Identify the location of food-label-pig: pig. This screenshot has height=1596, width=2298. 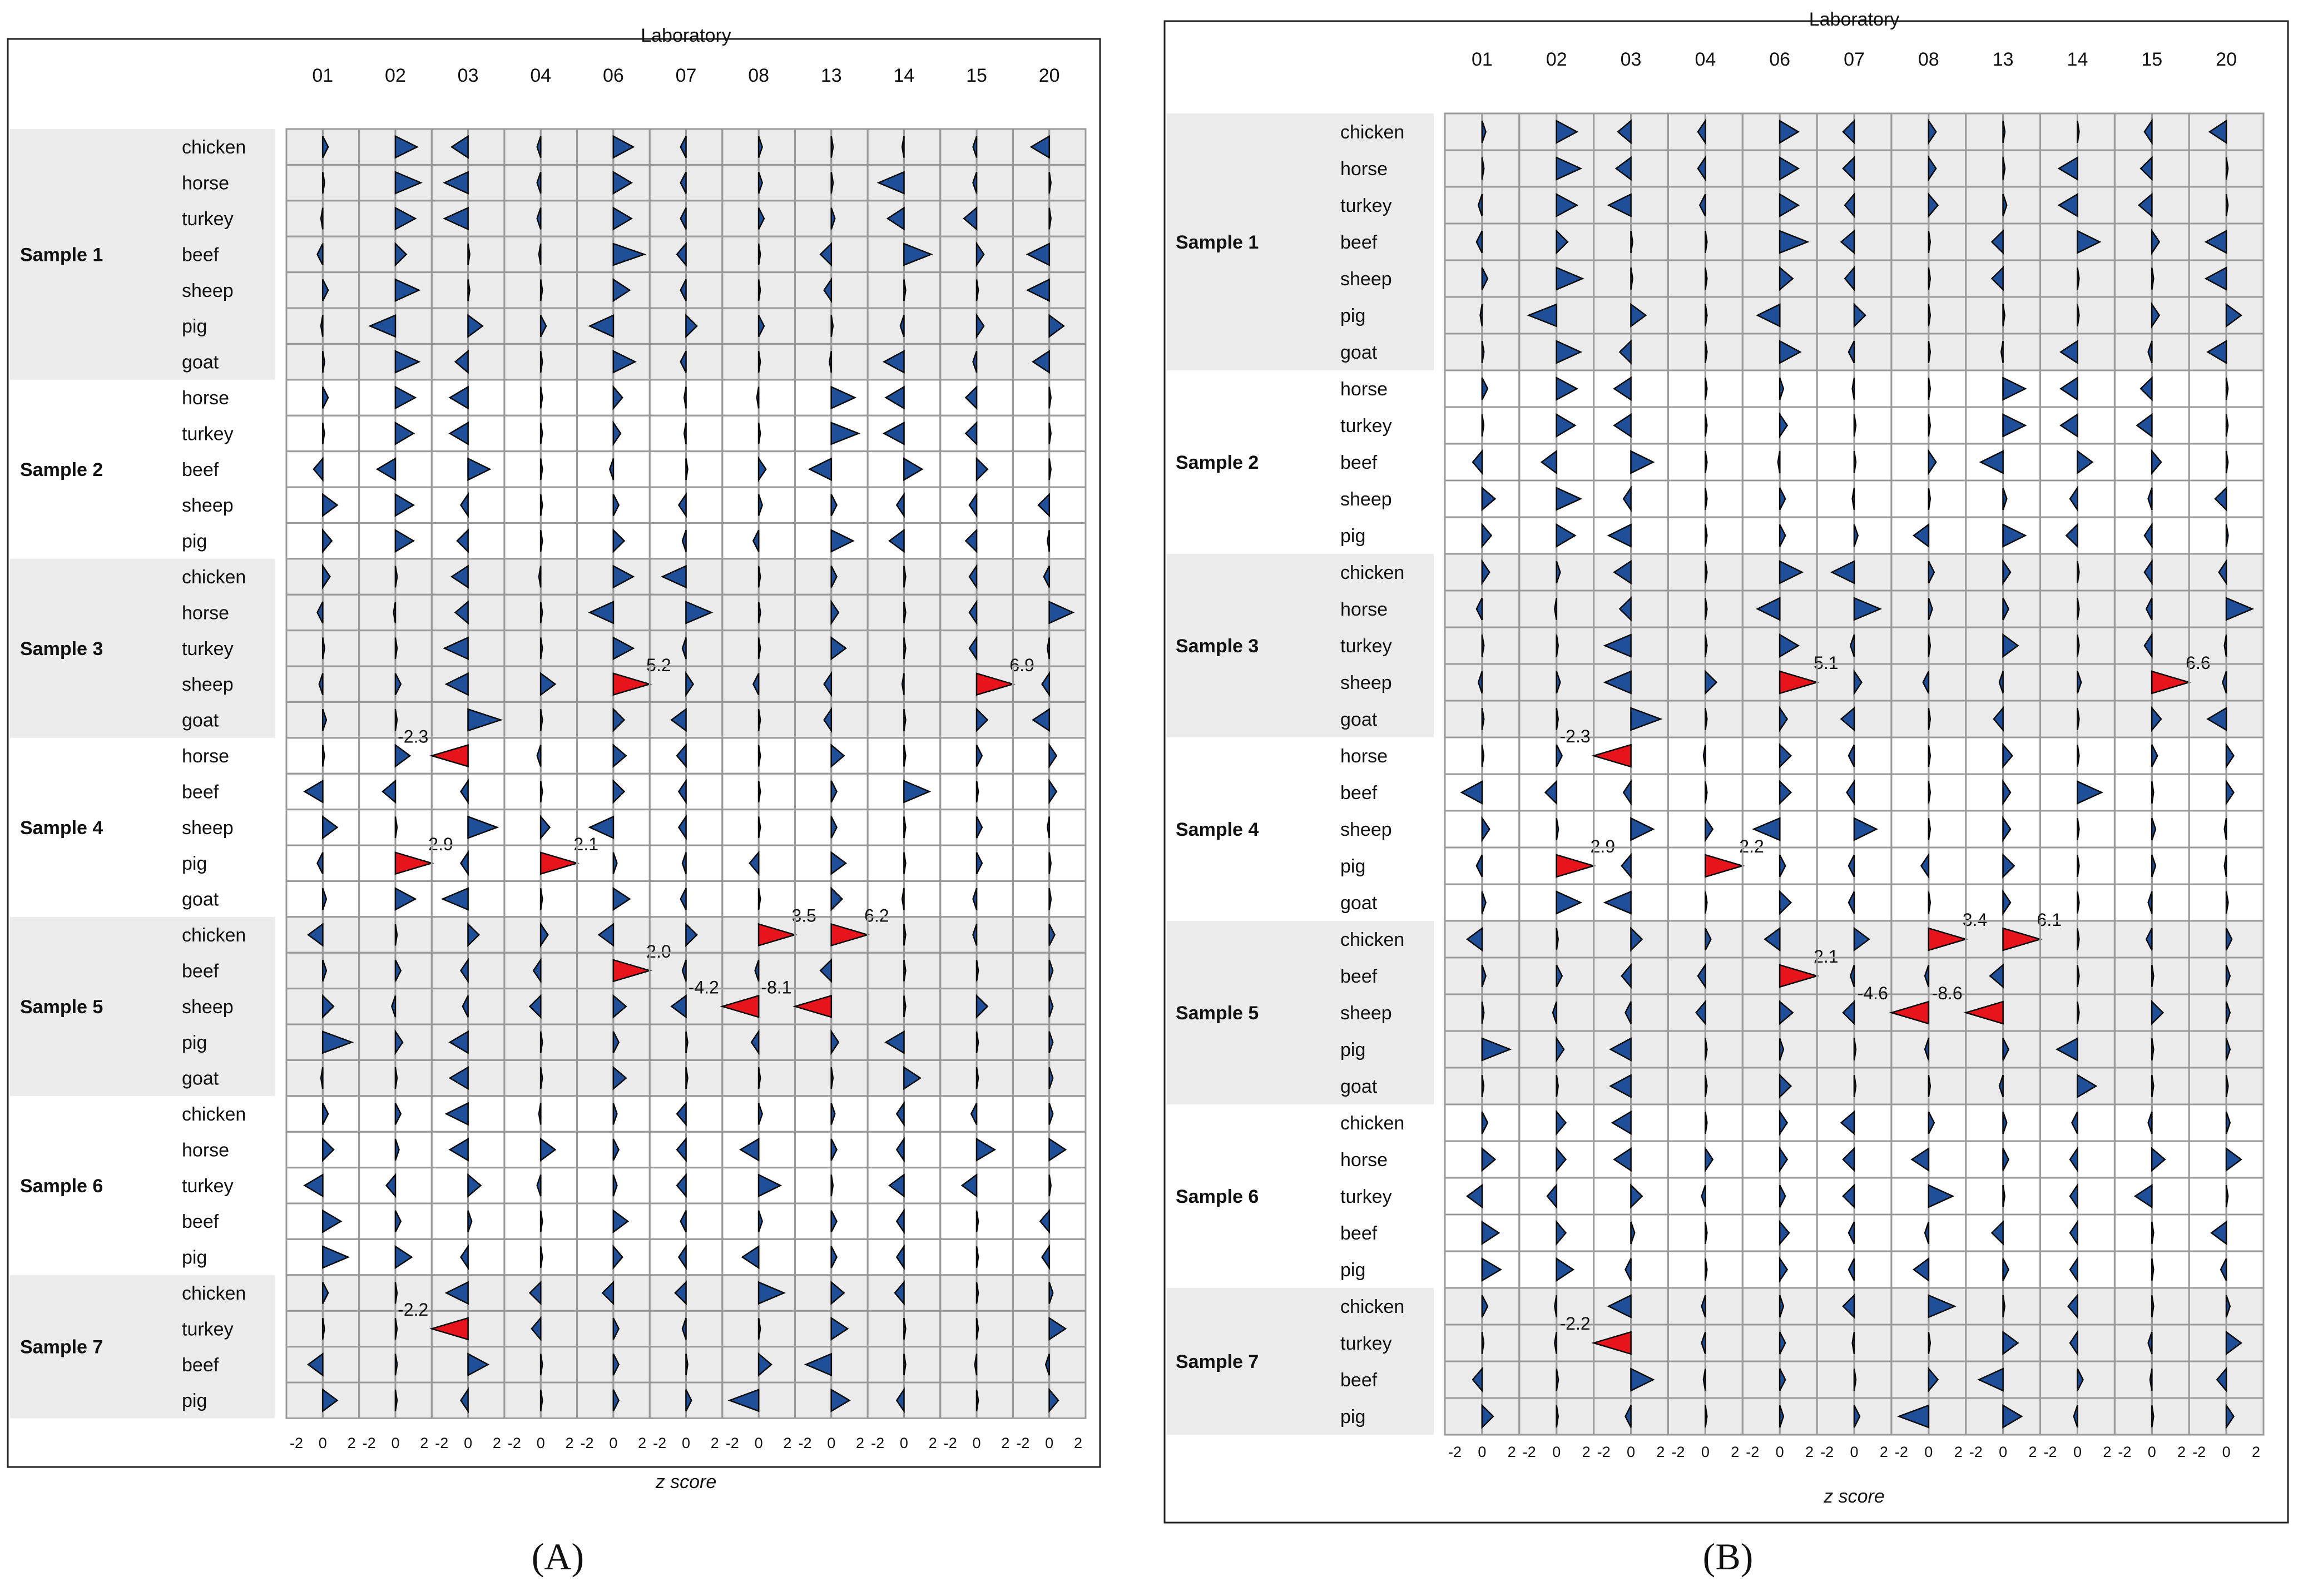
(195, 1258).